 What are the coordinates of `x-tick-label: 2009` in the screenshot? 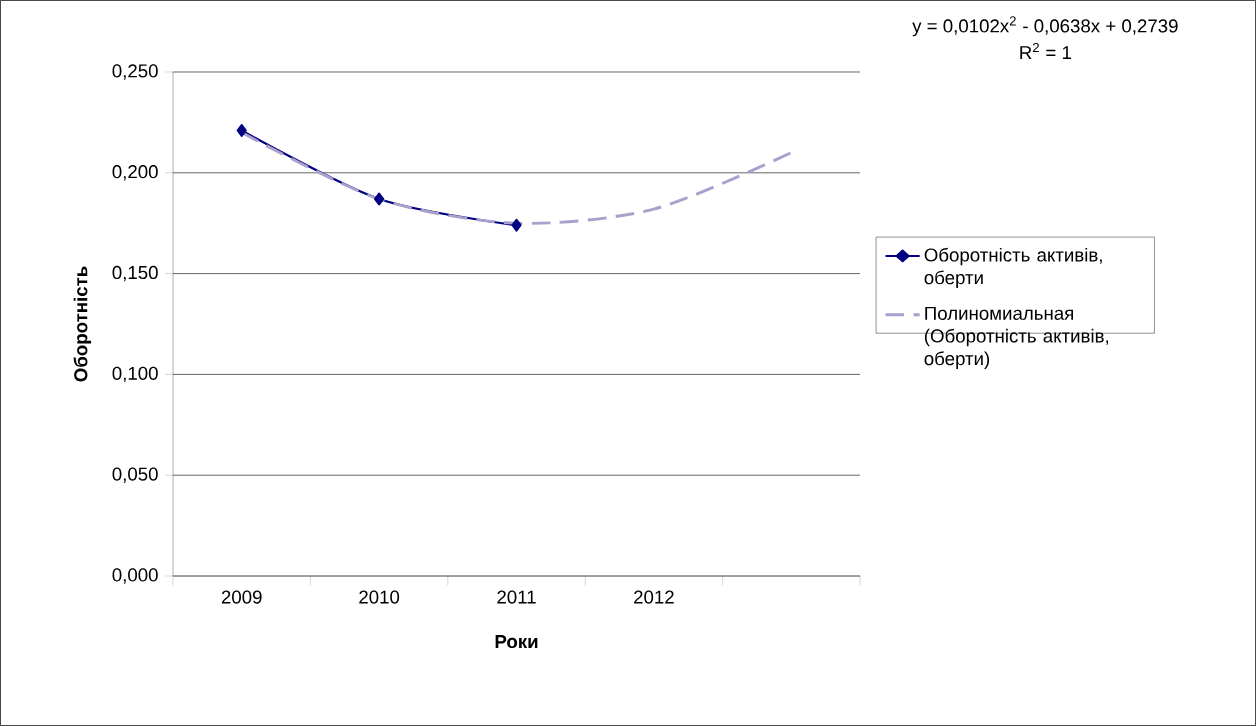 It's located at (241, 597).